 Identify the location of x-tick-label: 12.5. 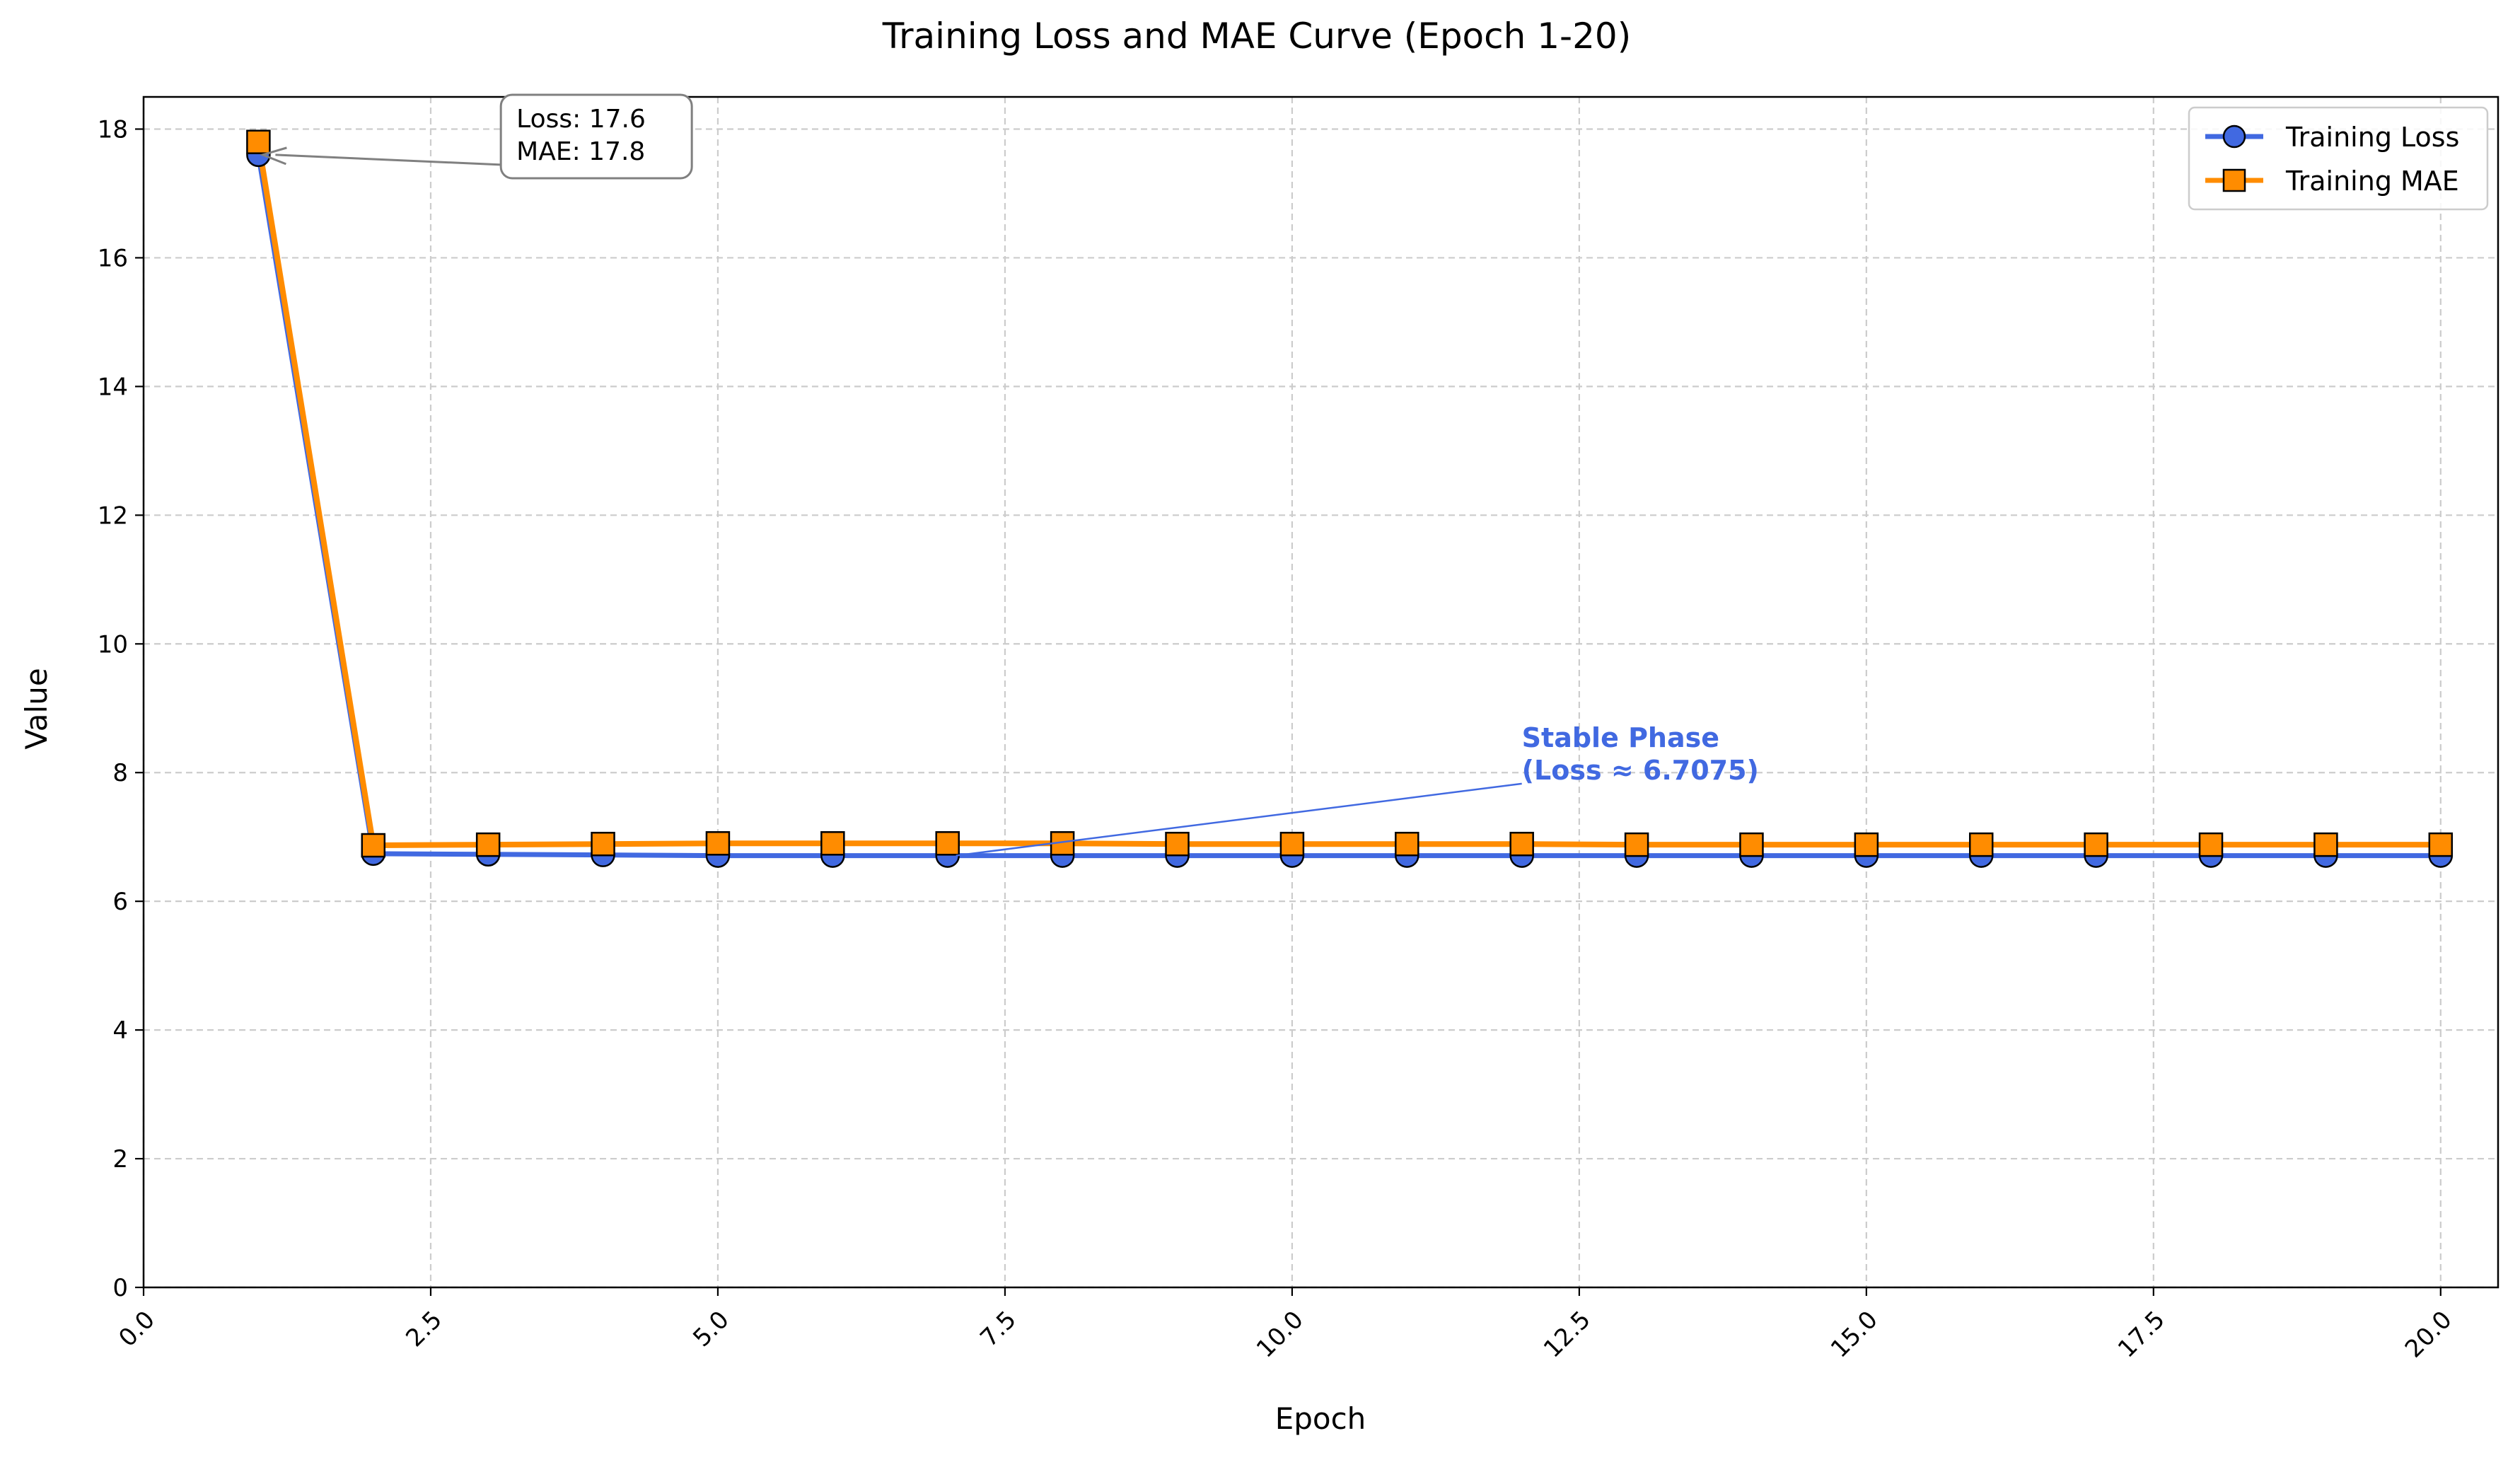
(1567, 1335).